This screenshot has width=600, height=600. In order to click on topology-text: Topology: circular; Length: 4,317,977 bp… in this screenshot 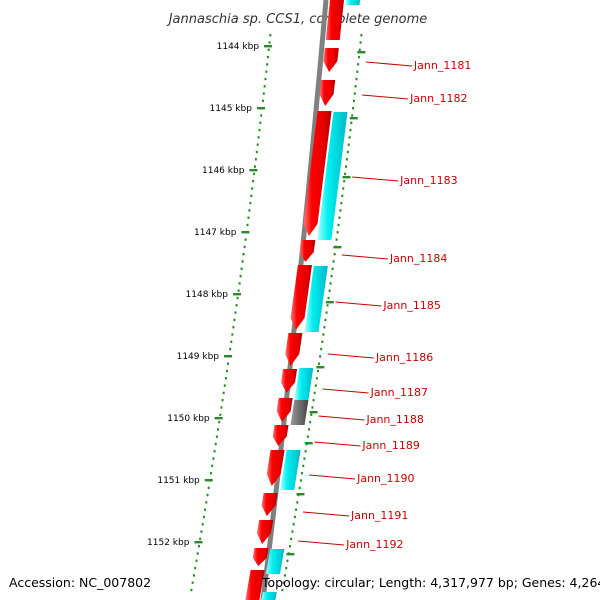, I will do `click(431, 582)`.